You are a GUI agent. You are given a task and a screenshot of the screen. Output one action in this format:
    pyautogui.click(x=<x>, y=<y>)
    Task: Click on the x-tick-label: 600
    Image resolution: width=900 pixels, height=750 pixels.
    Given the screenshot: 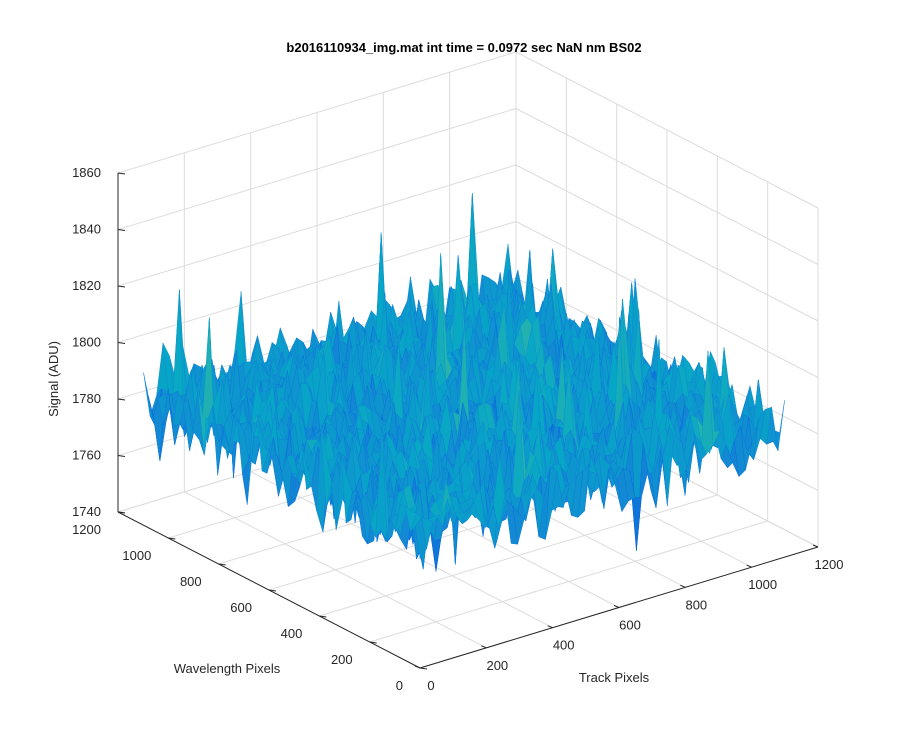 What is the action you would take?
    pyautogui.click(x=630, y=625)
    